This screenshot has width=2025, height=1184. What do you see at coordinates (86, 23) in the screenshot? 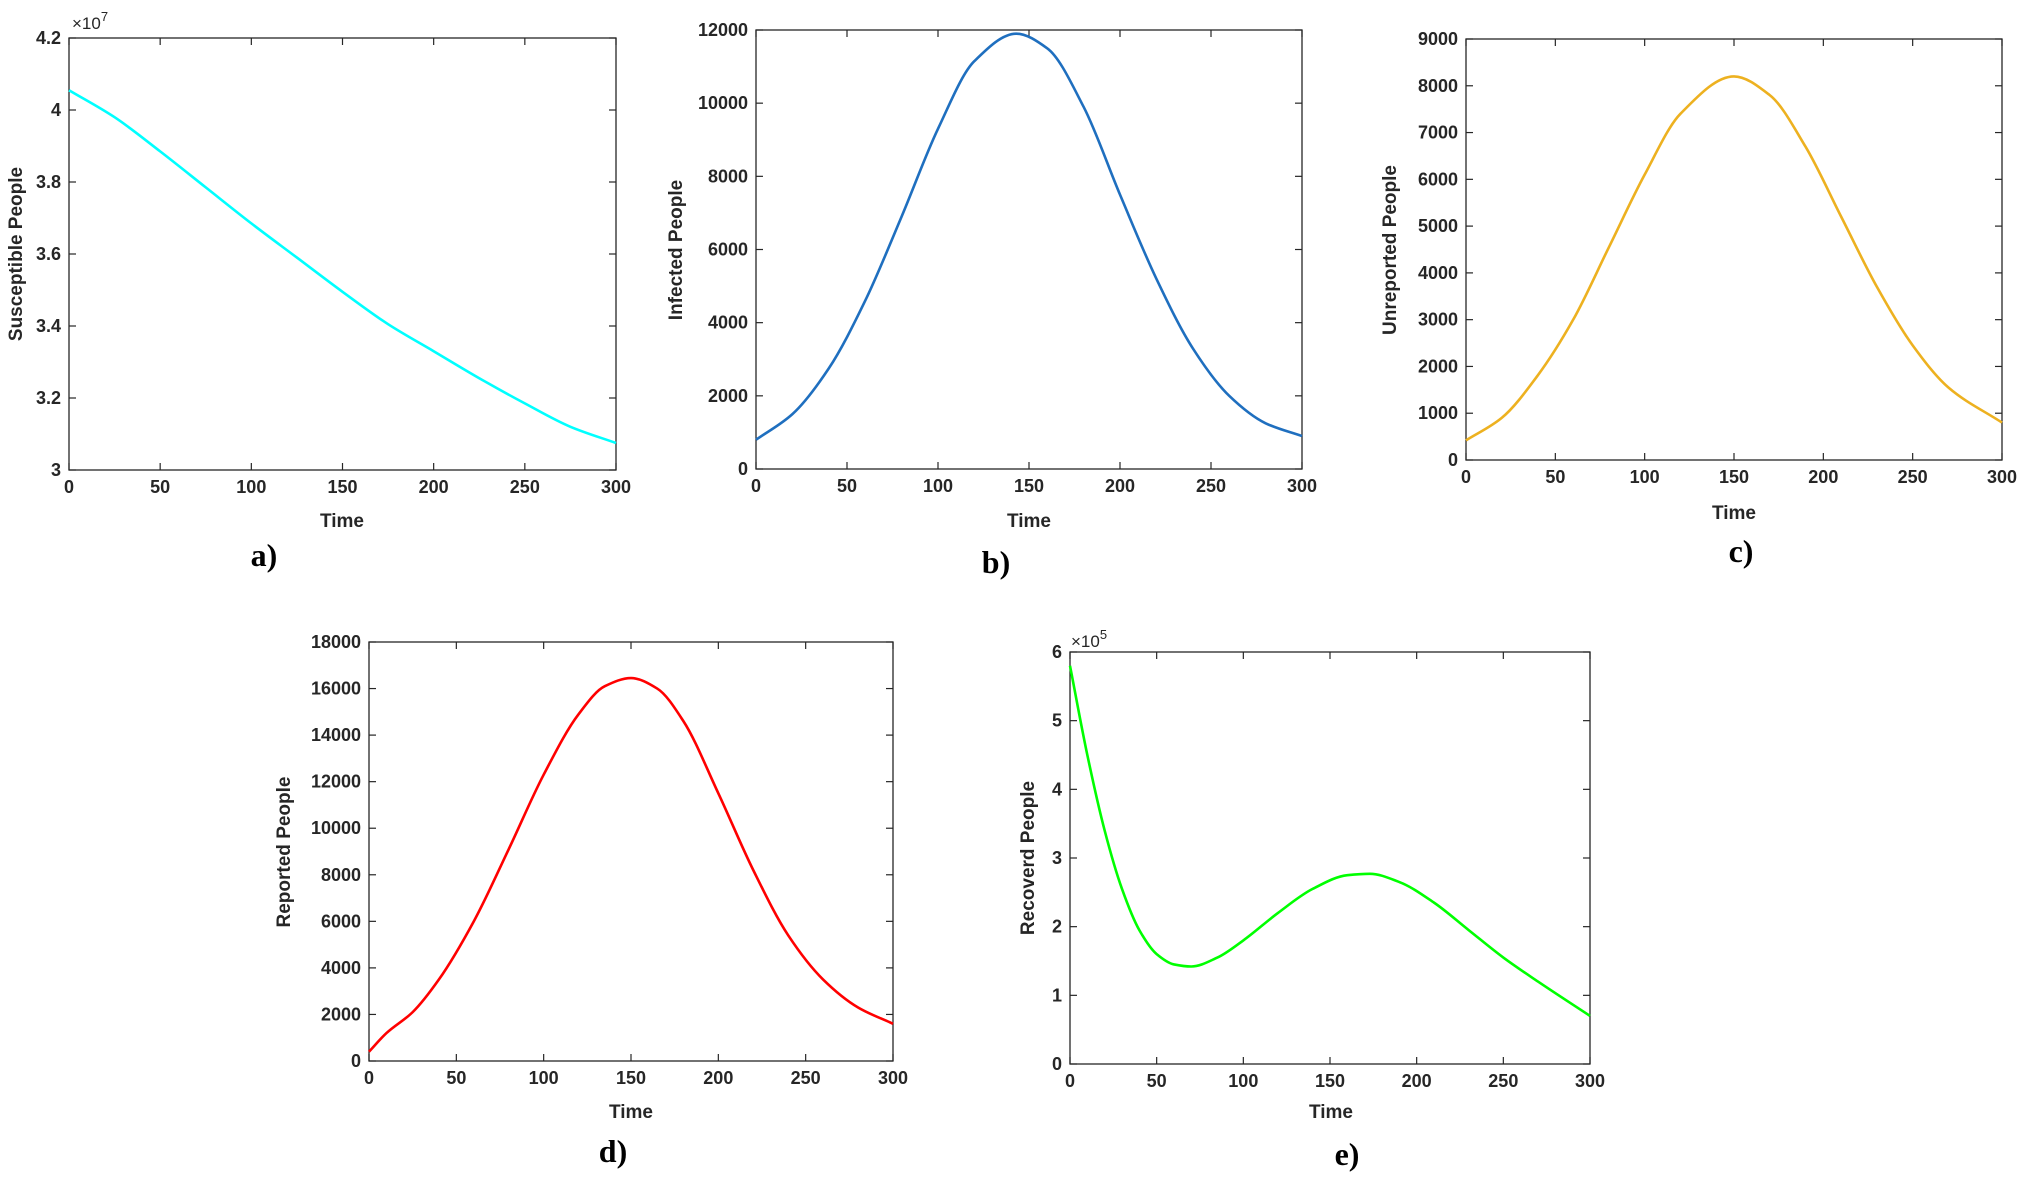
I see `y-exponent-base-a: ×10` at bounding box center [86, 23].